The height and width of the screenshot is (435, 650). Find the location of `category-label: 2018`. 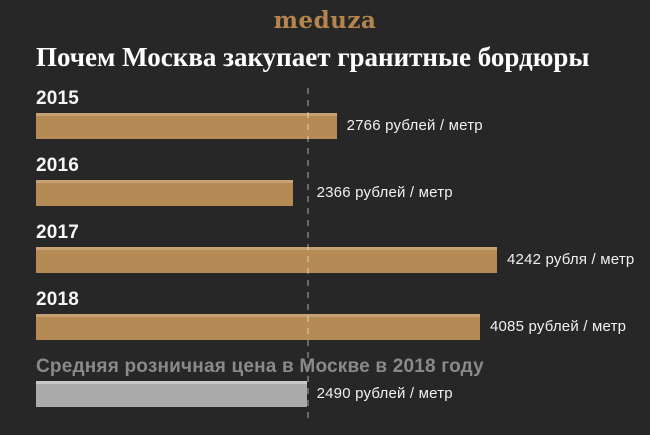

category-label: 2018 is located at coordinates (58, 299).